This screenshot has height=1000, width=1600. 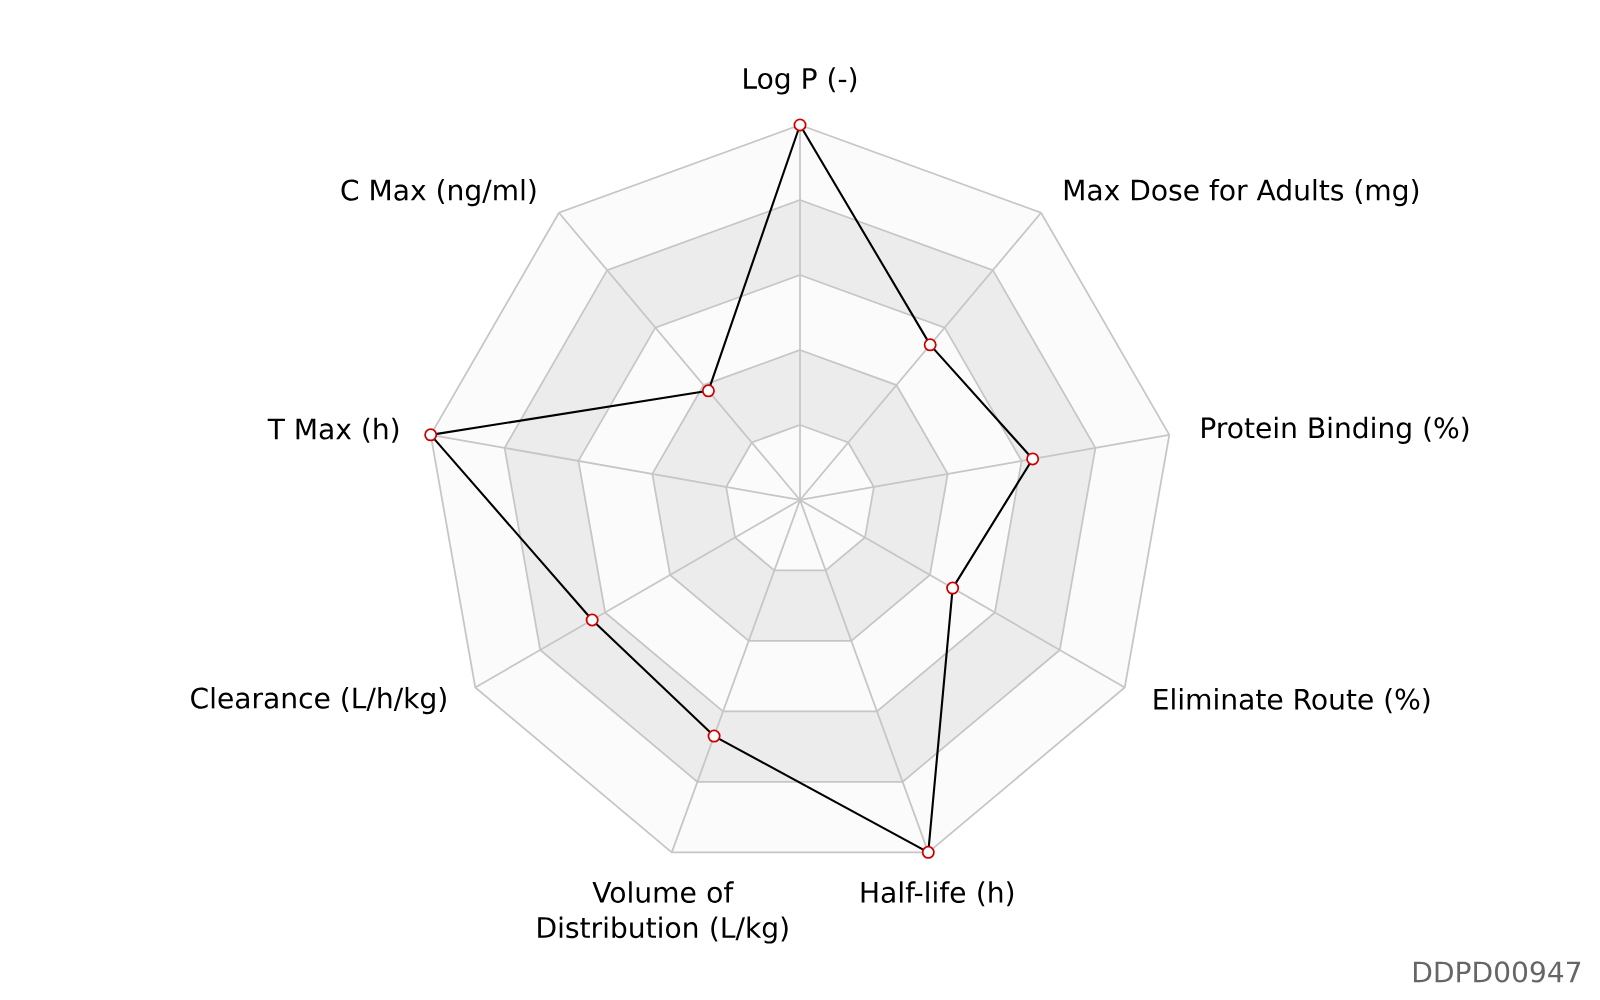 I want to click on spoke-label: Eliminate Route (%), so click(x=1292, y=701).